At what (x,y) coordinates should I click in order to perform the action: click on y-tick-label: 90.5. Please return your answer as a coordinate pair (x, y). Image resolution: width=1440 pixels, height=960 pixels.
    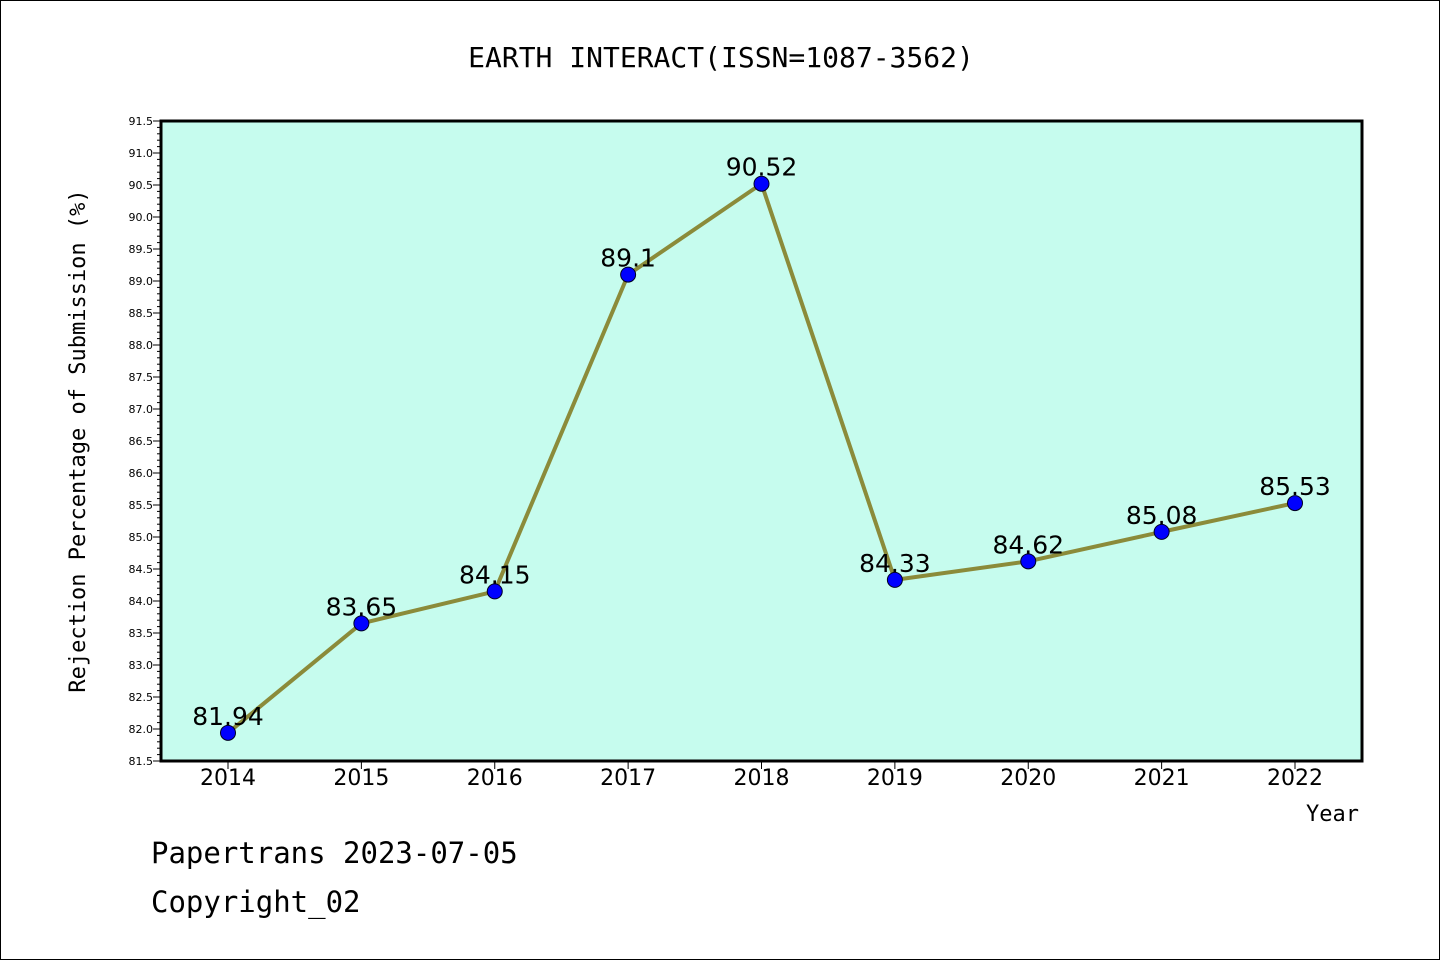
    Looking at the image, I should click on (141, 185).